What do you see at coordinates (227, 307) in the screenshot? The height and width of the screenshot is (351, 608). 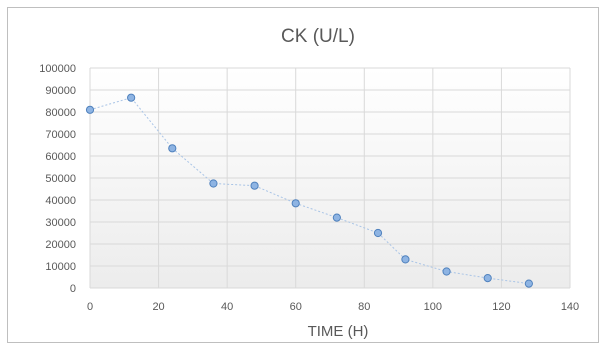 I see `x-tick-label: 40` at bounding box center [227, 307].